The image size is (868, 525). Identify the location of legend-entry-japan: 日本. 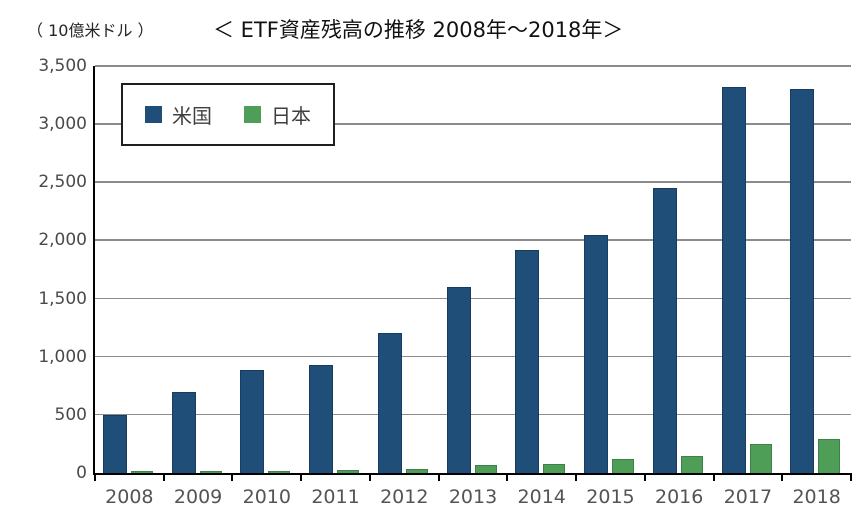
(277, 114).